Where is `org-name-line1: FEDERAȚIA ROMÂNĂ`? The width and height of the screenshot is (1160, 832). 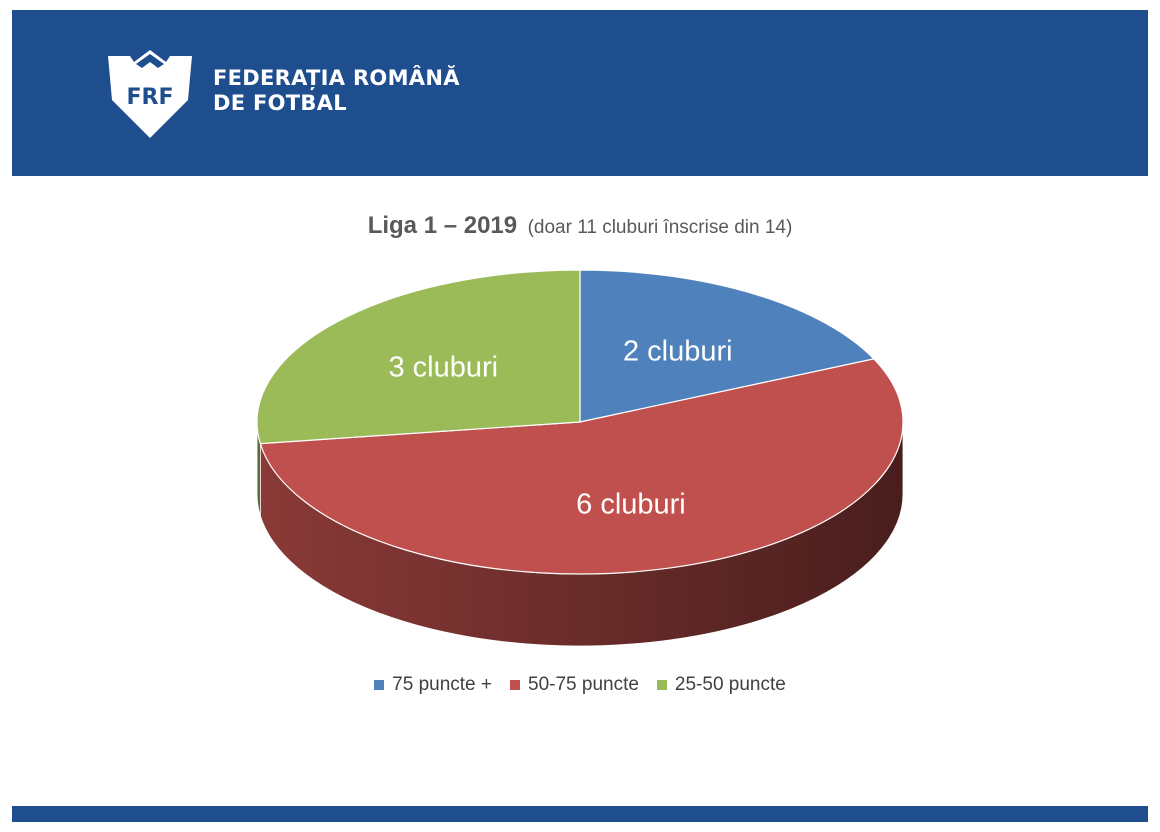
org-name-line1: FEDERAȚIA ROMÂNĂ is located at coordinates (336, 78).